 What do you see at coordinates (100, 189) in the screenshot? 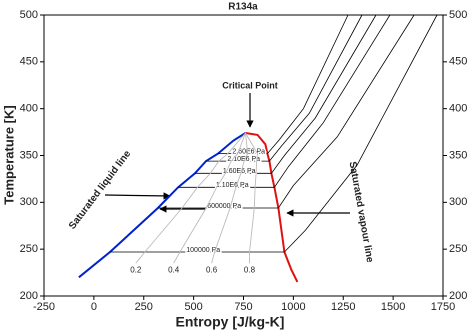
I see `series-label: Saturated liquid line` at bounding box center [100, 189].